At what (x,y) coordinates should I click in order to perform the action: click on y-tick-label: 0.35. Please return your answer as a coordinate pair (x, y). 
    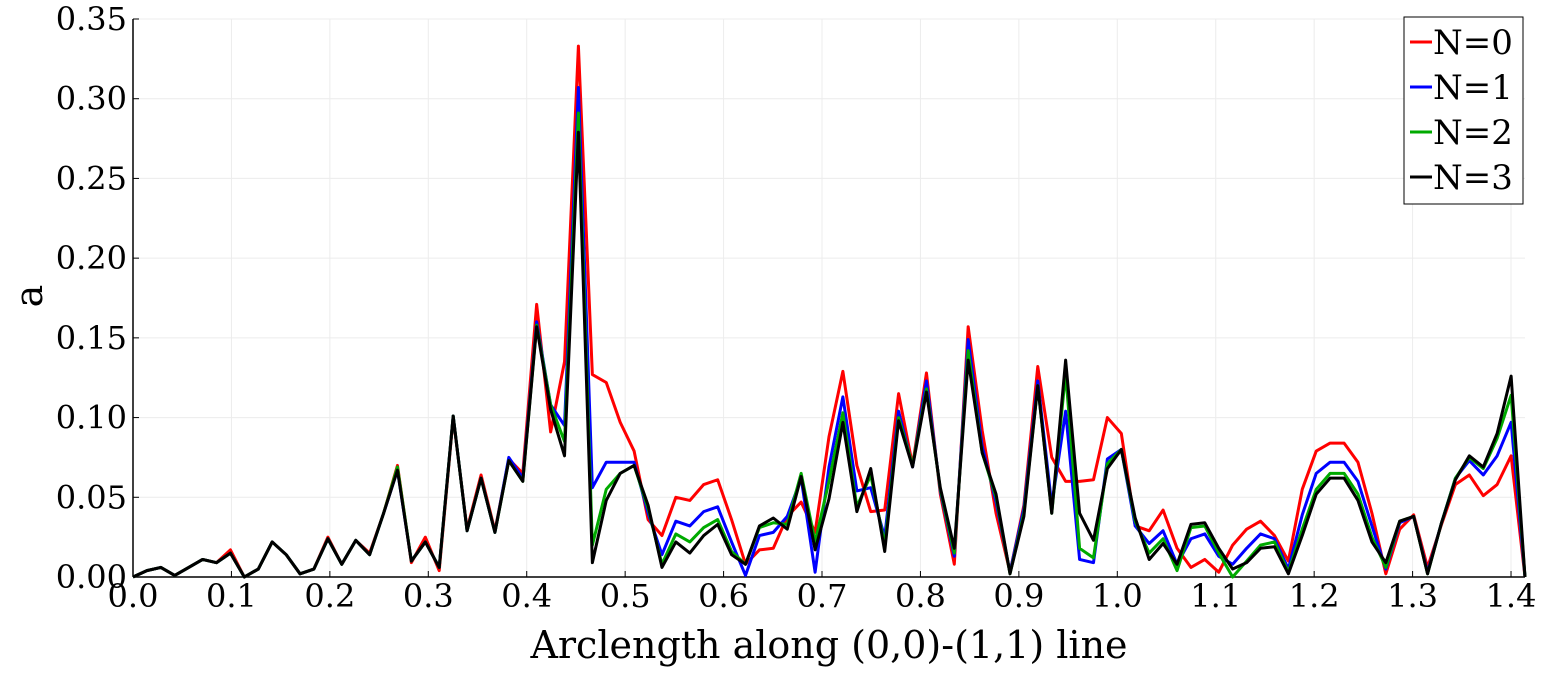
    Looking at the image, I should click on (91, 19).